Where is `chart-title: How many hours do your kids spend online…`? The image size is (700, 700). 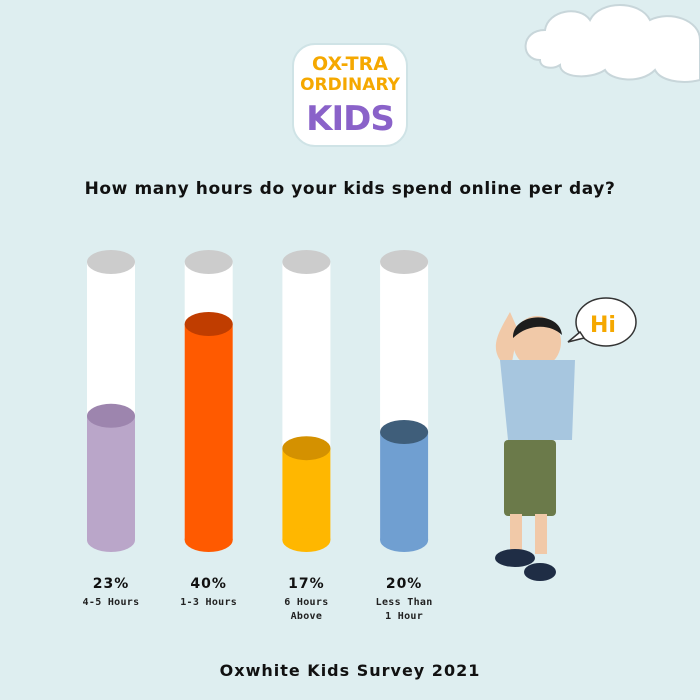
chart-title: How many hours do your kids spend online… is located at coordinates (350, 189).